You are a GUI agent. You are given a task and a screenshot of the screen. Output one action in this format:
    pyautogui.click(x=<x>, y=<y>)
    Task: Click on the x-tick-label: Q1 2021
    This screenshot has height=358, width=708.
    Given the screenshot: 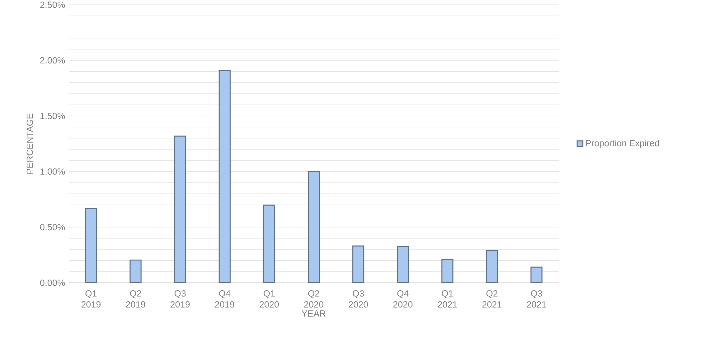 What is the action you would take?
    pyautogui.click(x=448, y=299)
    